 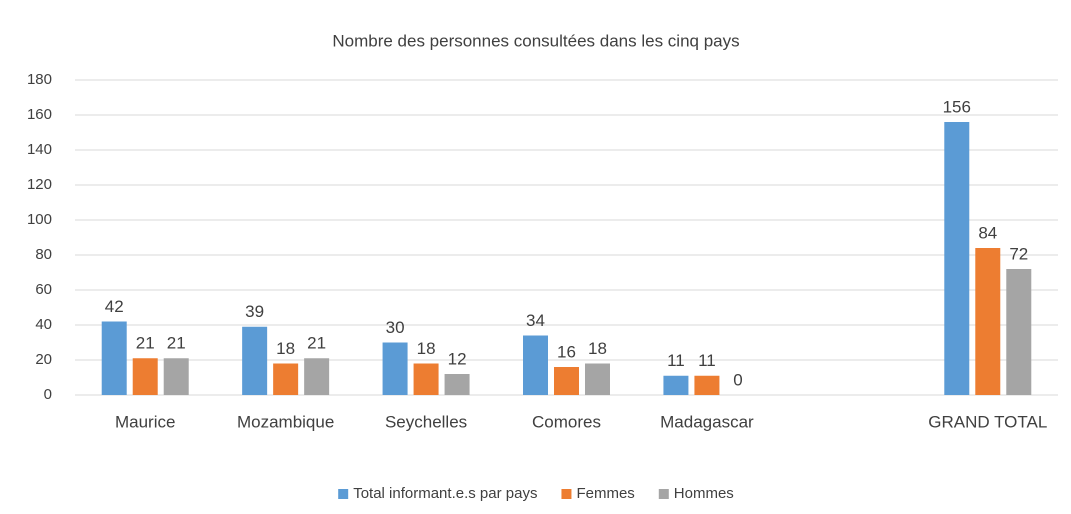 I want to click on x-tick-label: GRAND TOTAL, so click(x=987, y=421).